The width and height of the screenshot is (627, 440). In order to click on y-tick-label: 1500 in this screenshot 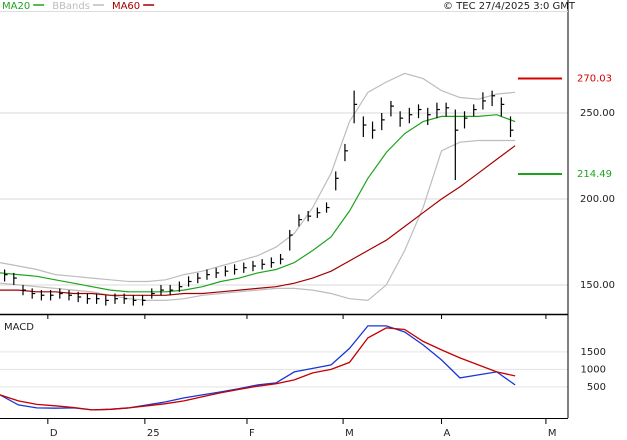, I will do `click(593, 352)`.